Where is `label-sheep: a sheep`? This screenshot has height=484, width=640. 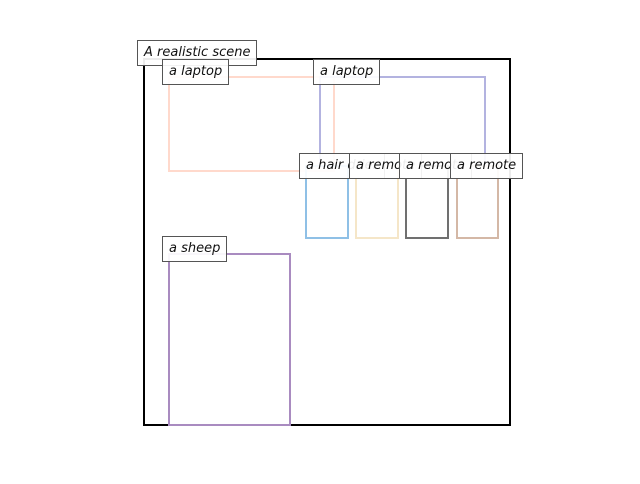
label-sheep: a sheep is located at coordinates (195, 249).